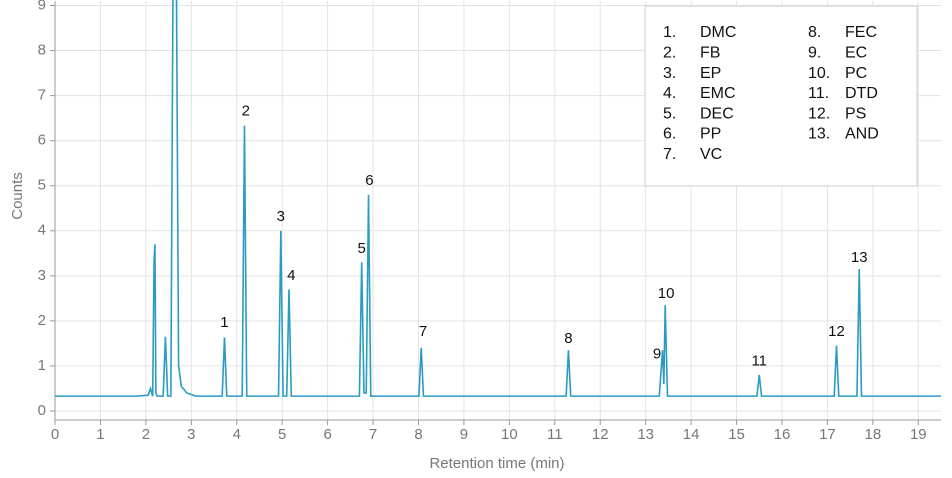 Image resolution: width=952 pixels, height=478 pixels. Describe the element at coordinates (669, 32) in the screenshot. I see `legend-number: 1.` at that location.